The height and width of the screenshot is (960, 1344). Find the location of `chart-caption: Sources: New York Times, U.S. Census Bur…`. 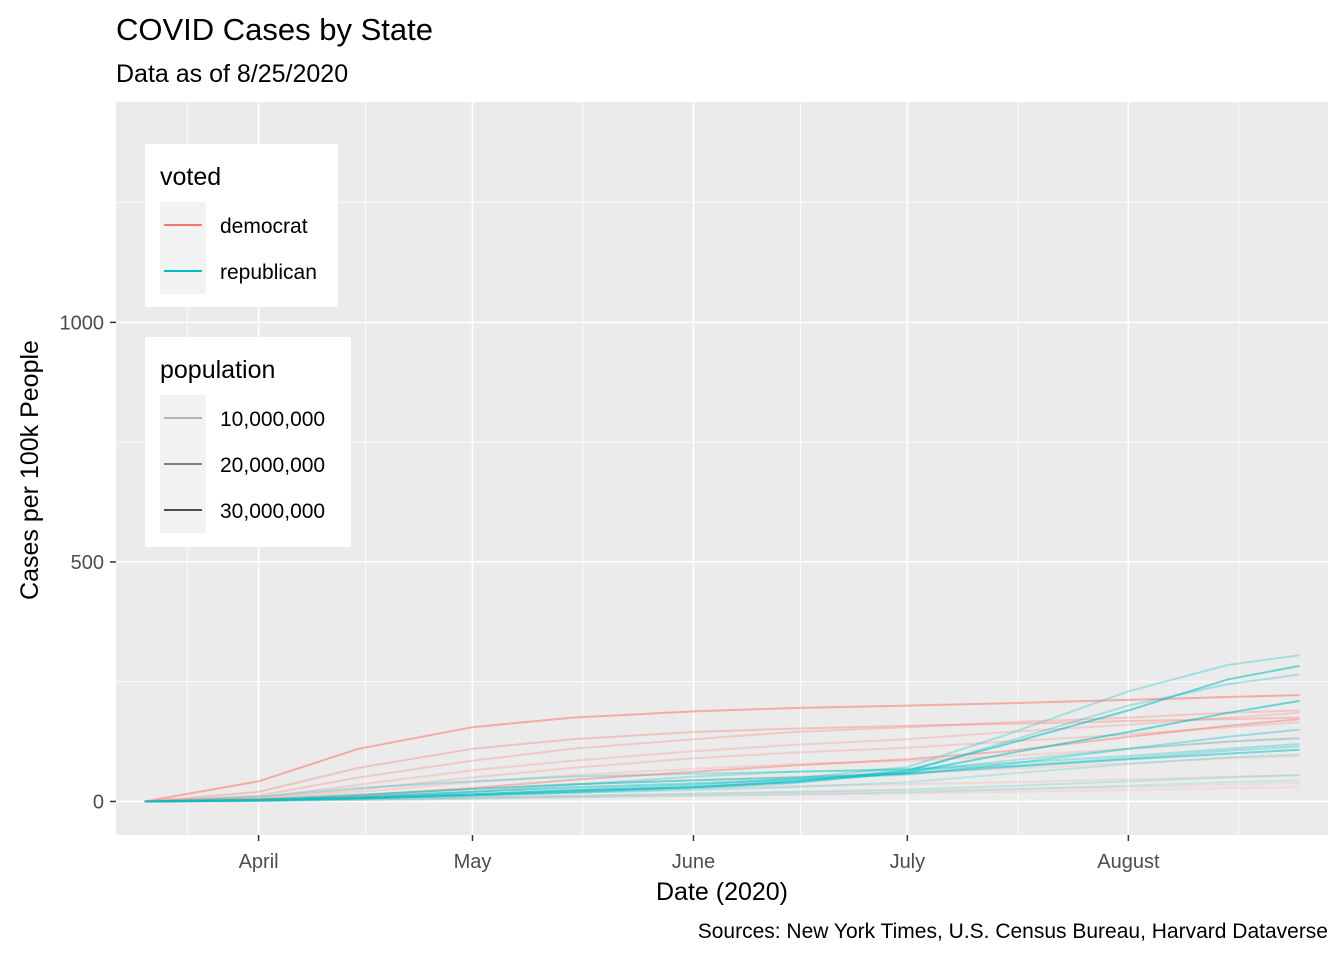

chart-caption: Sources: New York Times, U.S. Census Bur… is located at coordinates (1012, 931).